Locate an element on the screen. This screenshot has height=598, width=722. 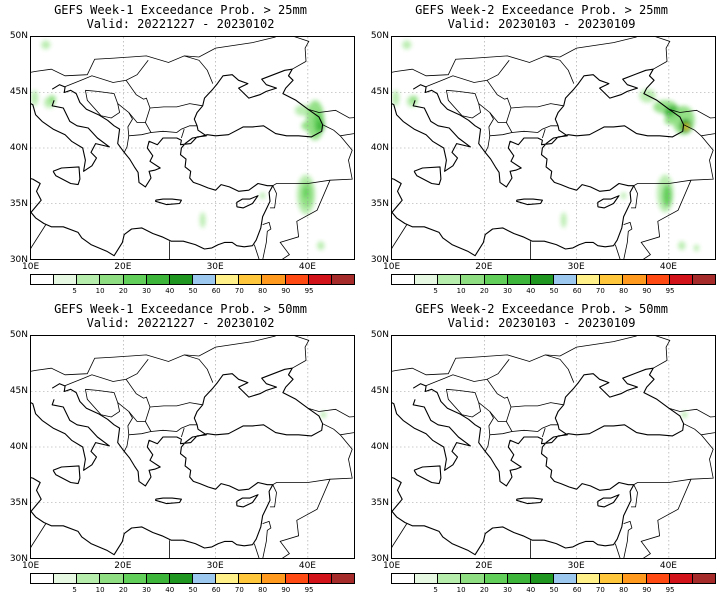
colorbar-label: 30 is located at coordinates (146, 590).